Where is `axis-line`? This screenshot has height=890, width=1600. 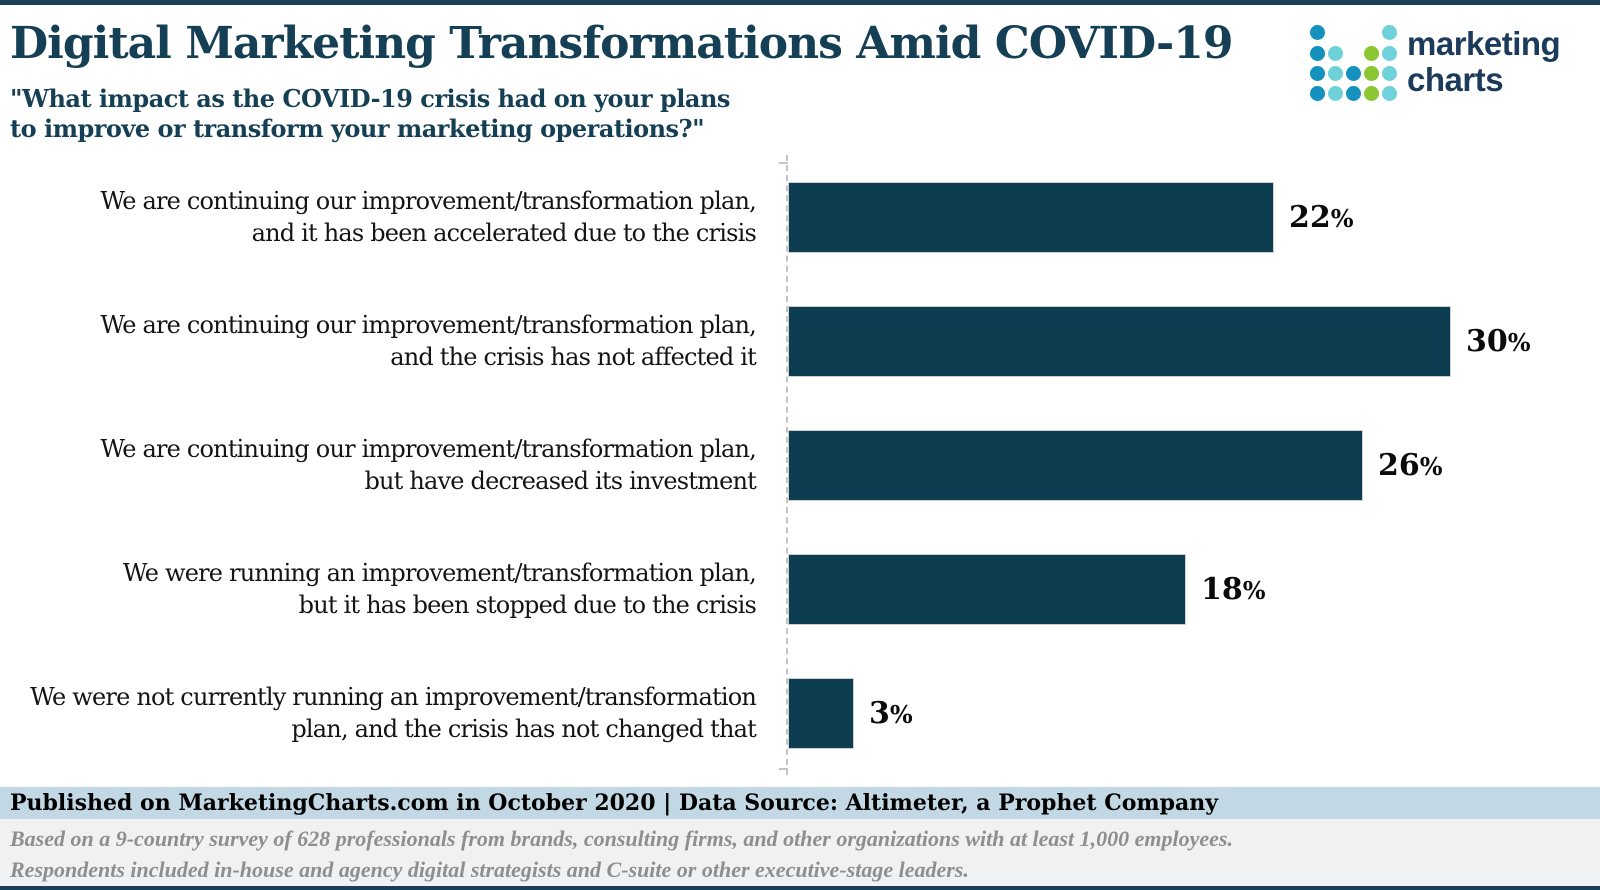
axis-line is located at coordinates (783, 465).